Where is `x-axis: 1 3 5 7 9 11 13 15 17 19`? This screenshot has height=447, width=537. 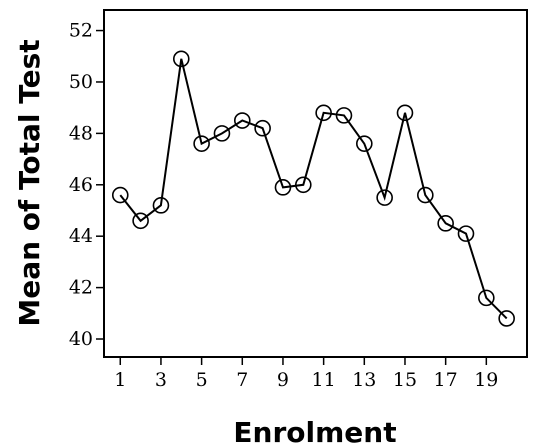 x-axis: 1 3 5 7 9 11 13 15 17 19 is located at coordinates (306, 374).